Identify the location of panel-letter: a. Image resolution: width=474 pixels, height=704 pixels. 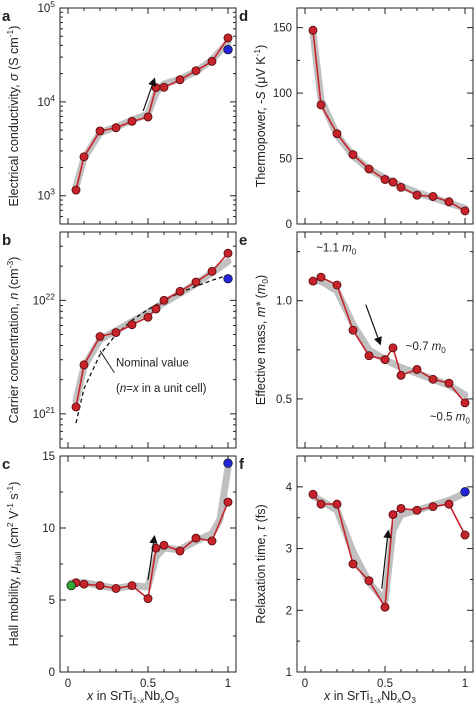
(6, 16).